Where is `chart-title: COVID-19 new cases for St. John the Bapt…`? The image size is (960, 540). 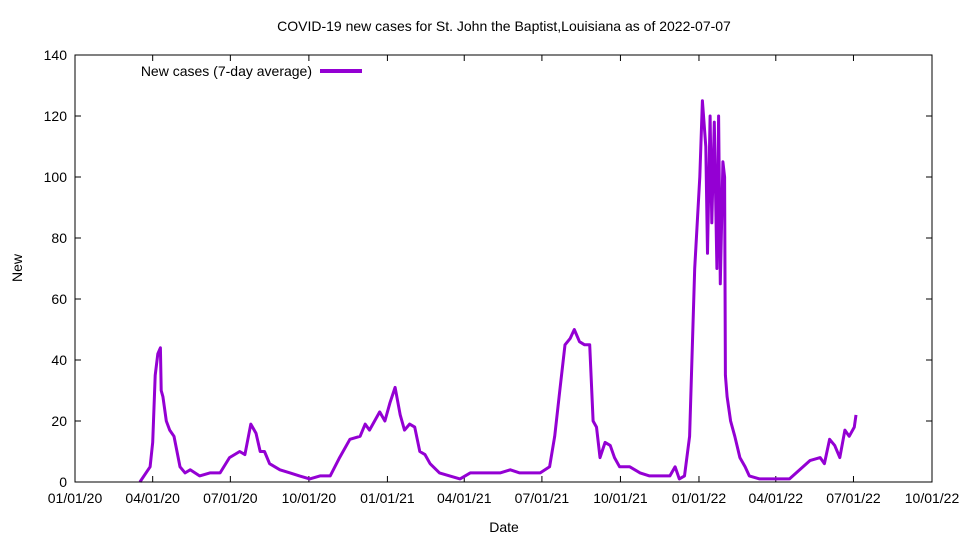
chart-title: COVID-19 new cases for St. John the Bapt… is located at coordinates (504, 26).